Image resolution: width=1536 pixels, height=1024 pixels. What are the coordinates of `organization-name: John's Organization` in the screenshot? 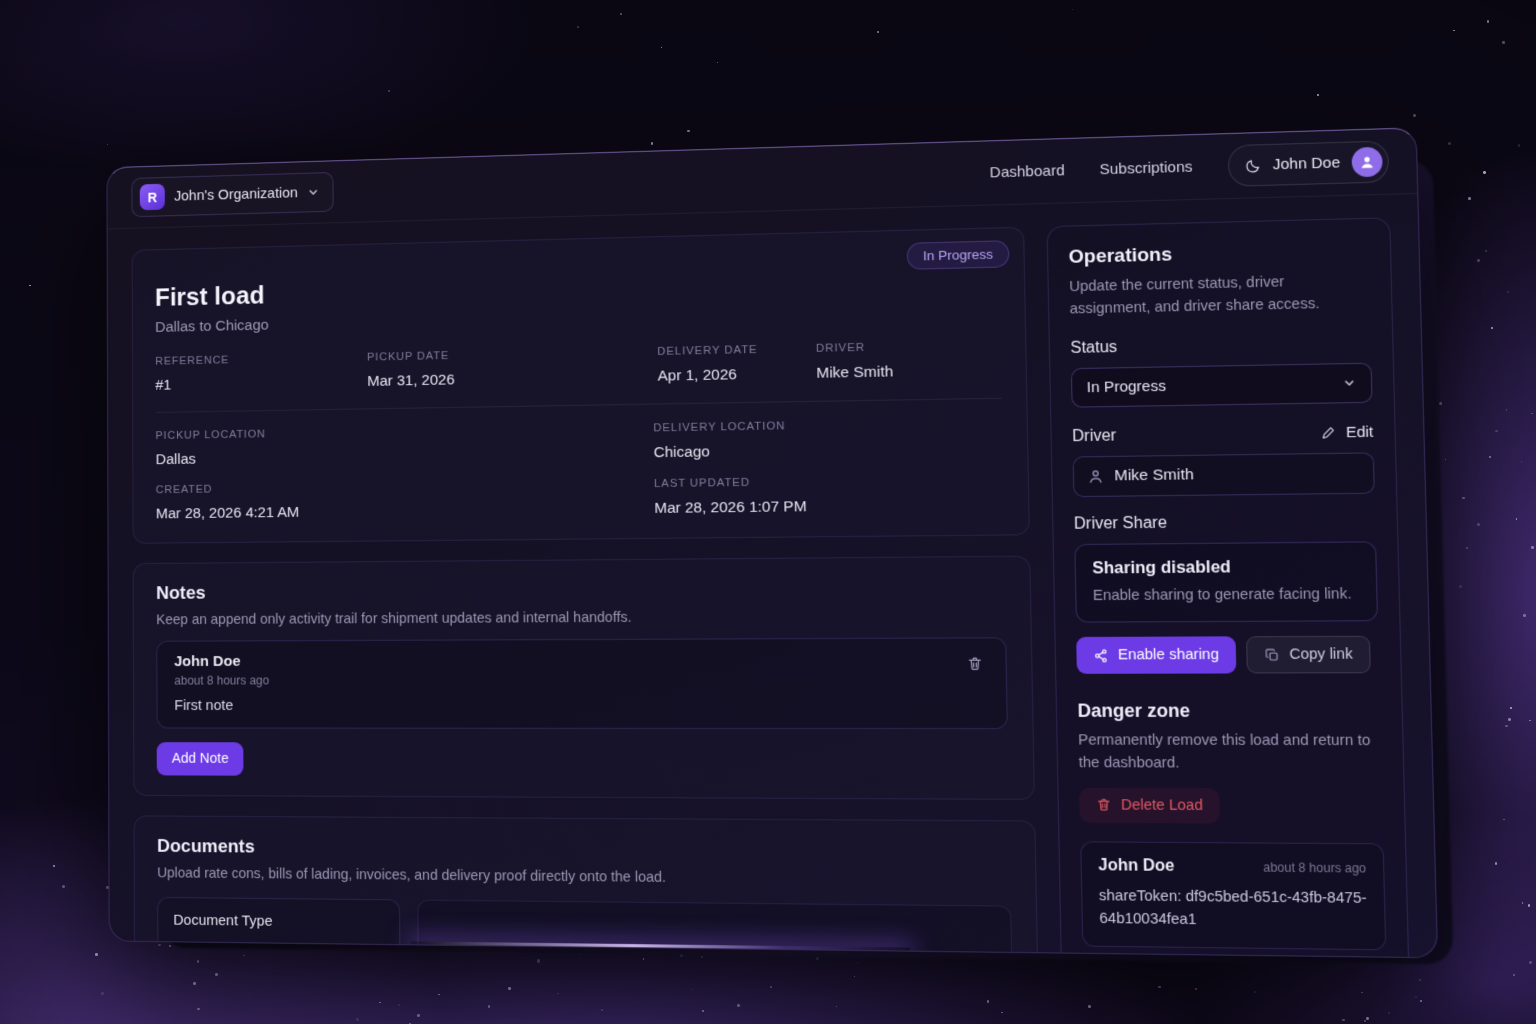 It's located at (236, 194).